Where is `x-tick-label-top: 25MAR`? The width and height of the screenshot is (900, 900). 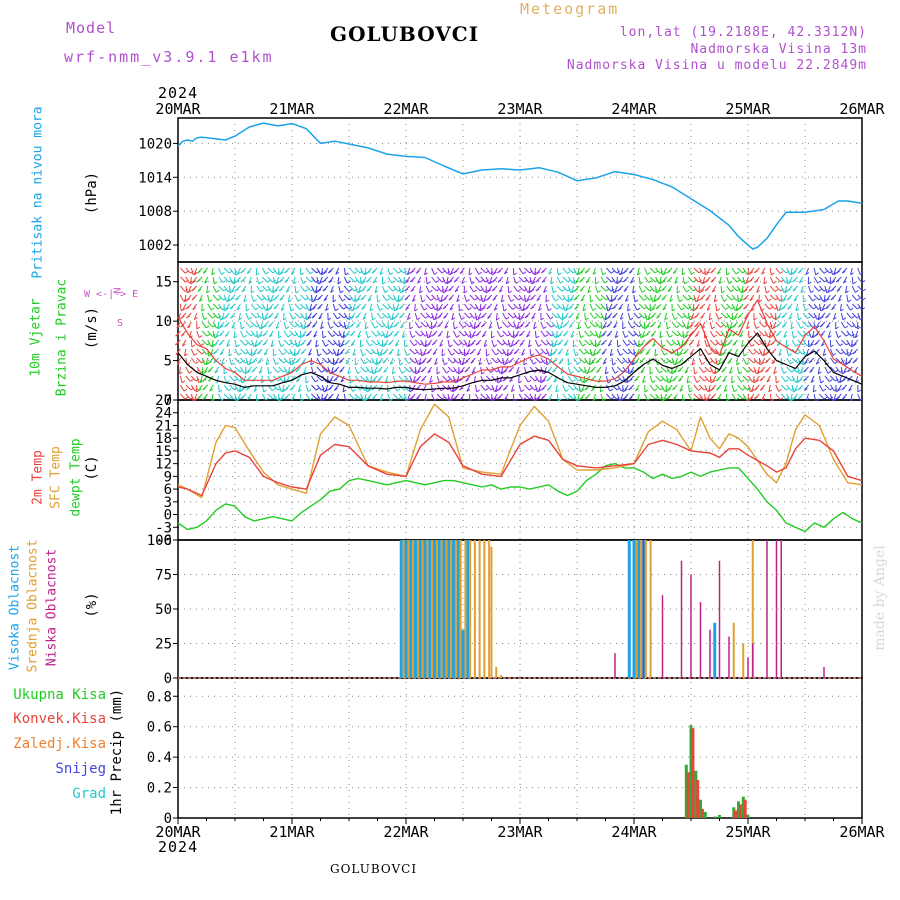
x-tick-label-top: 25MAR is located at coordinates (748, 109).